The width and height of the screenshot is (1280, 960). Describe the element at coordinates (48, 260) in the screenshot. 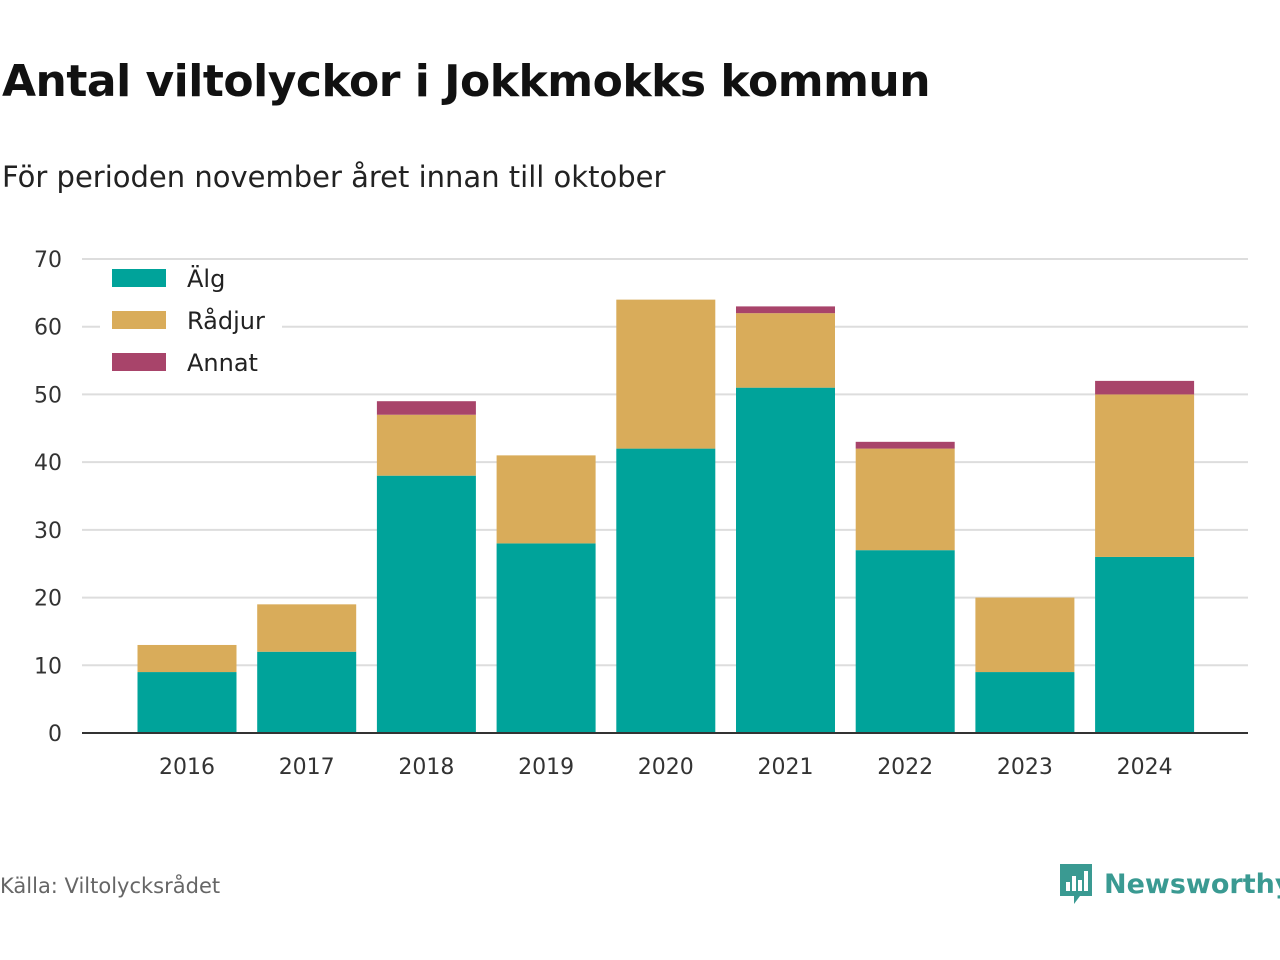

I see `y-tick-label: 70` at that location.